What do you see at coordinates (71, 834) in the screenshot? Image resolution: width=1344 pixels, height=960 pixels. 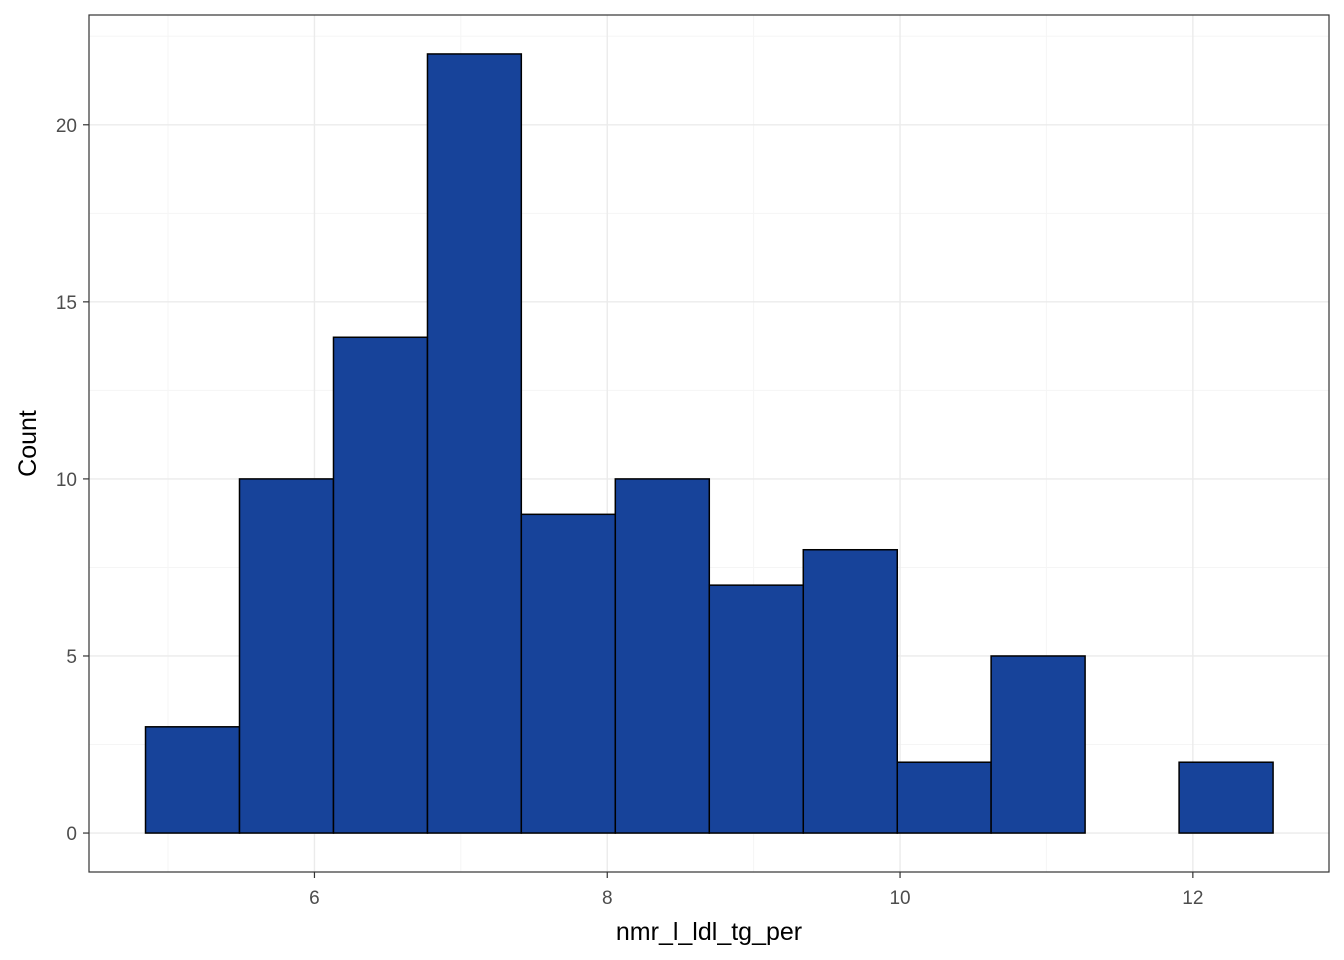 I see `y-tick-label: 0` at bounding box center [71, 834].